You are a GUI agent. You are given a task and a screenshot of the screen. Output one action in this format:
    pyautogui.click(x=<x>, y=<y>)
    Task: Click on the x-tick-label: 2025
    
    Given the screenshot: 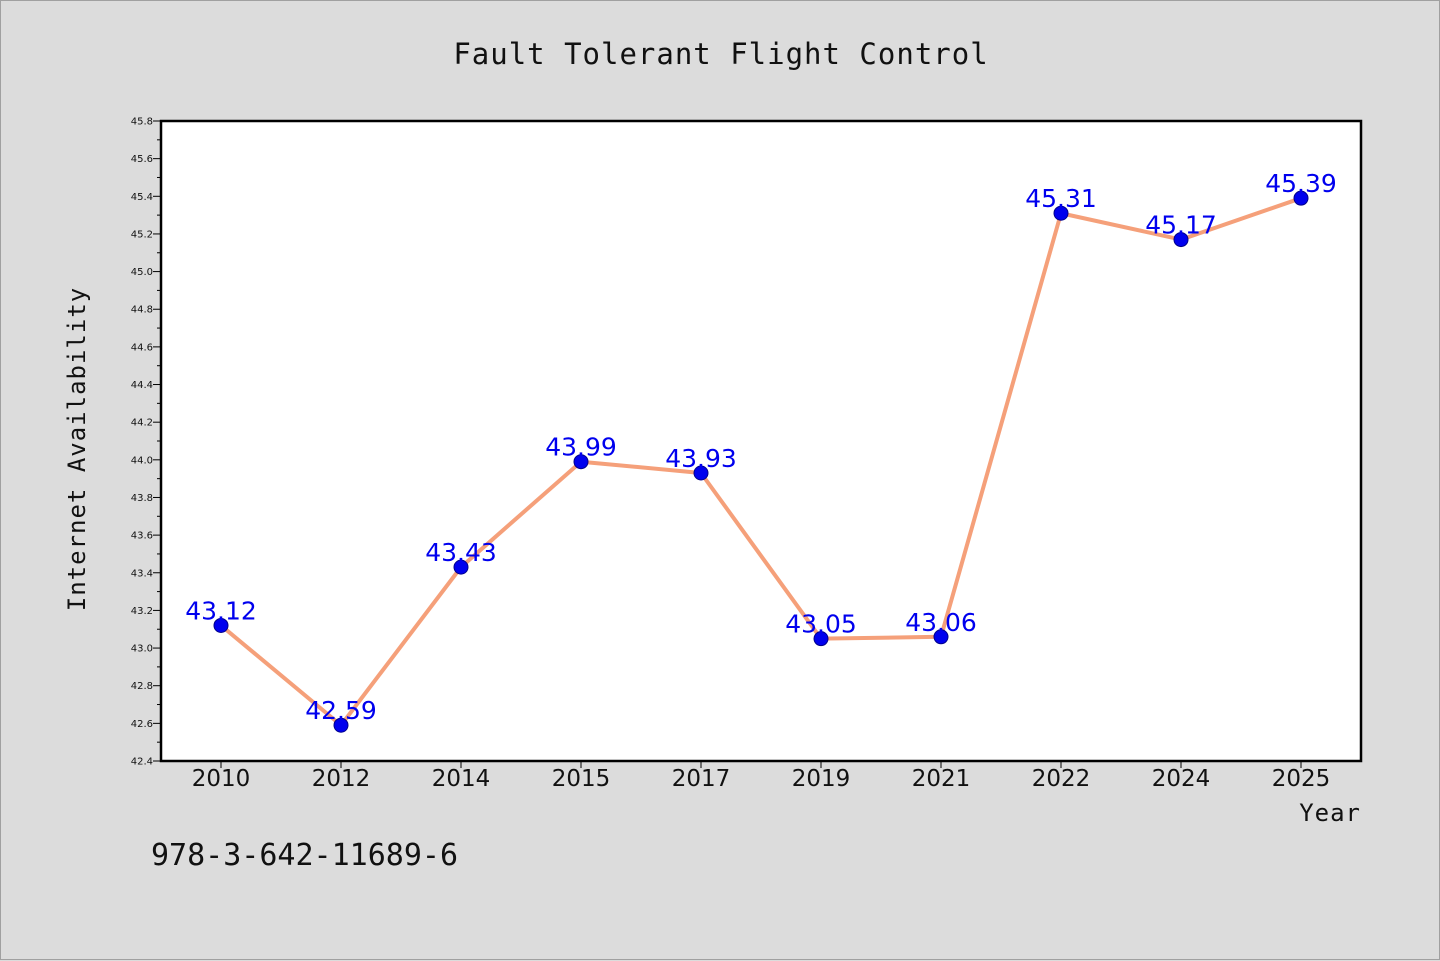 What is the action you would take?
    pyautogui.click(x=1301, y=779)
    